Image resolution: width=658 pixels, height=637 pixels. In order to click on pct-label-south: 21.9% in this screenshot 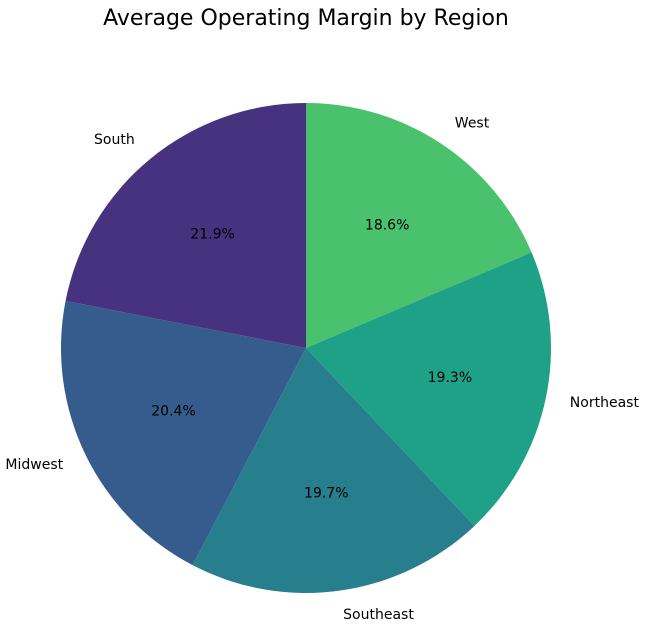, I will do `click(212, 235)`.